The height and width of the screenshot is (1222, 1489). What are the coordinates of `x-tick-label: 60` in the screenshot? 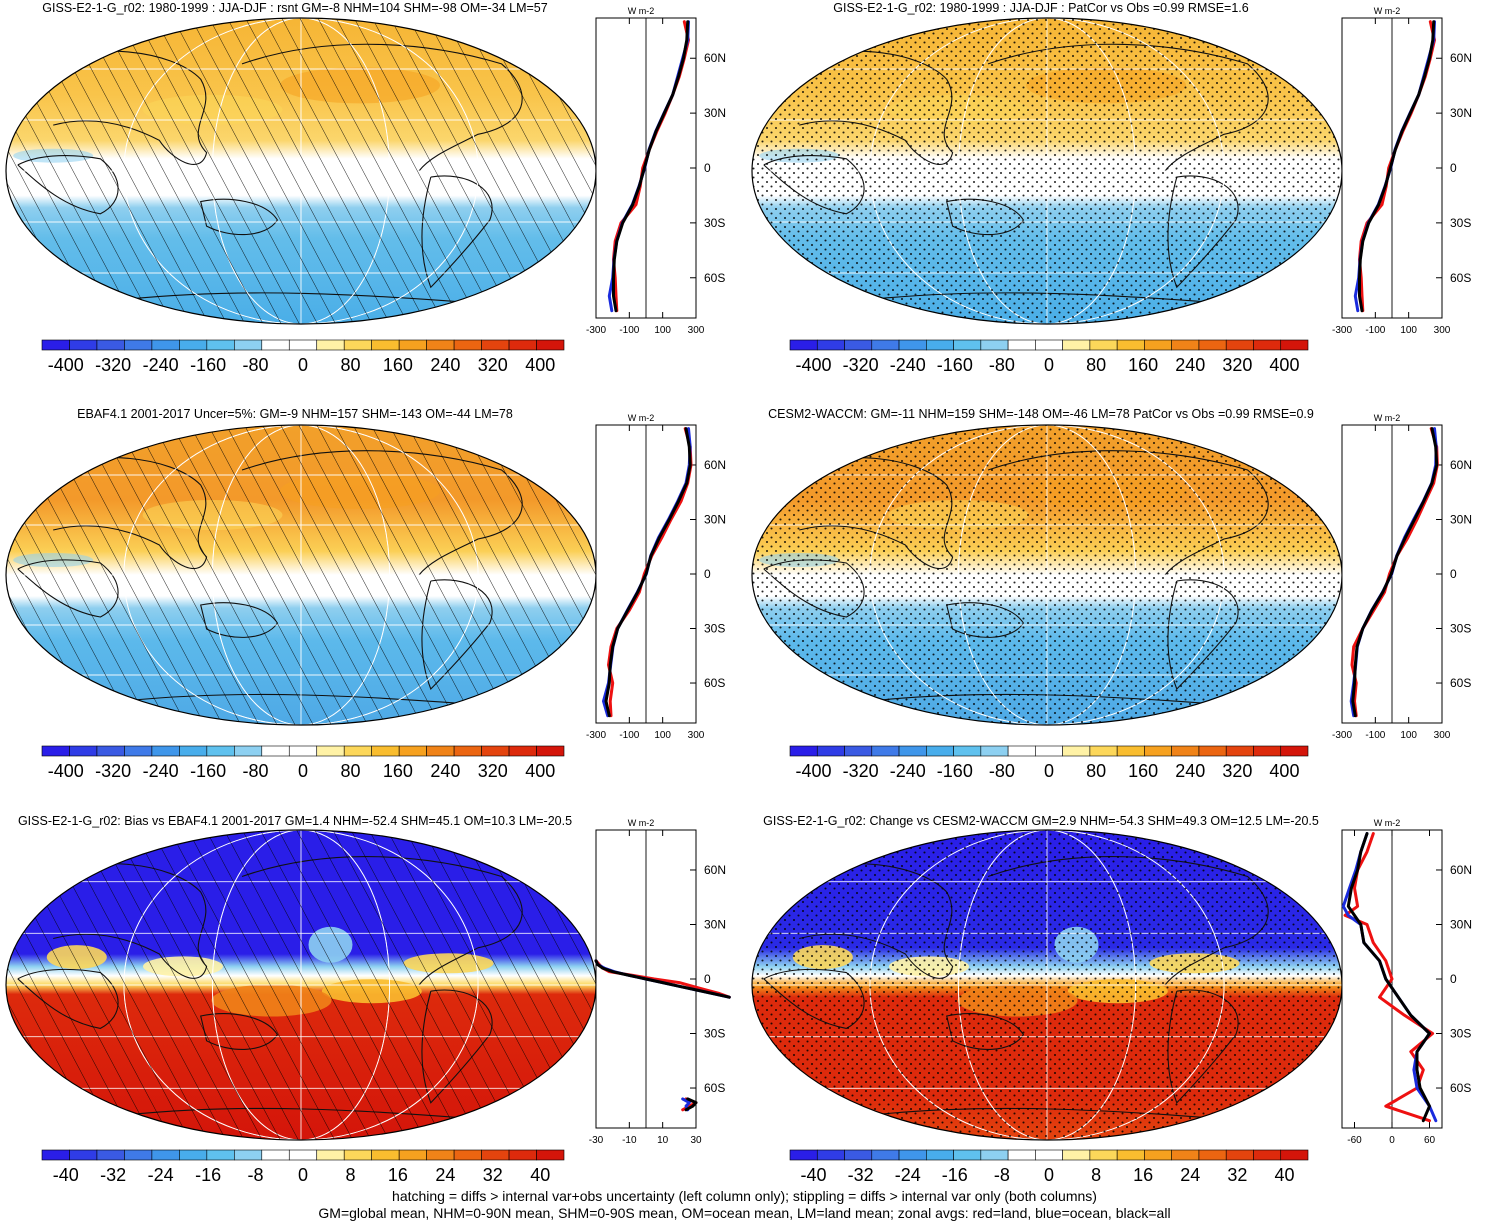 It's located at (1430, 1140).